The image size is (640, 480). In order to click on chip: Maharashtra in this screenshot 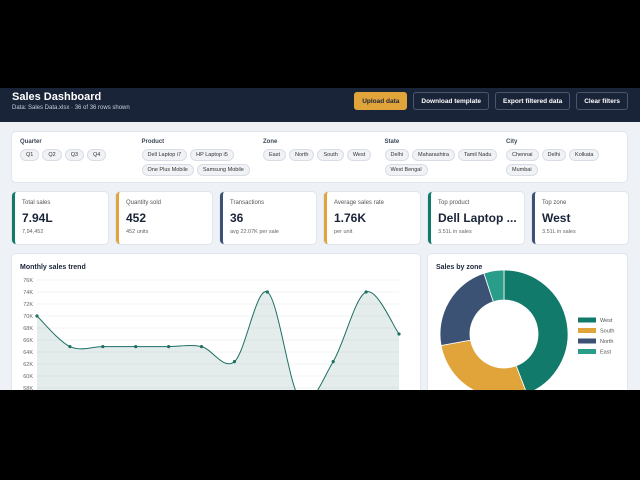, I will do `click(433, 155)`.